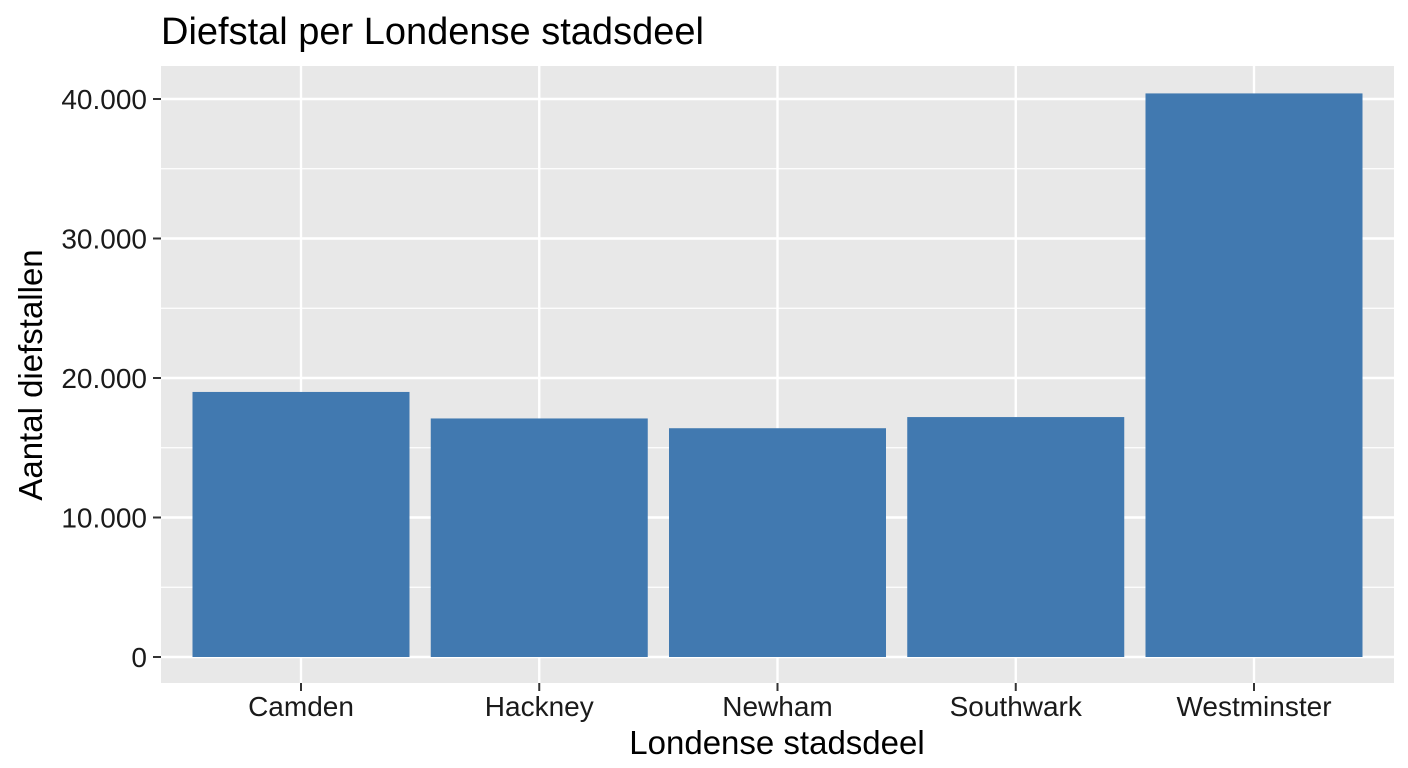 Image resolution: width=1408 pixels, height=768 pixels. Describe the element at coordinates (301, 706) in the screenshot. I see `x-tick-label-camden: Camden` at that location.